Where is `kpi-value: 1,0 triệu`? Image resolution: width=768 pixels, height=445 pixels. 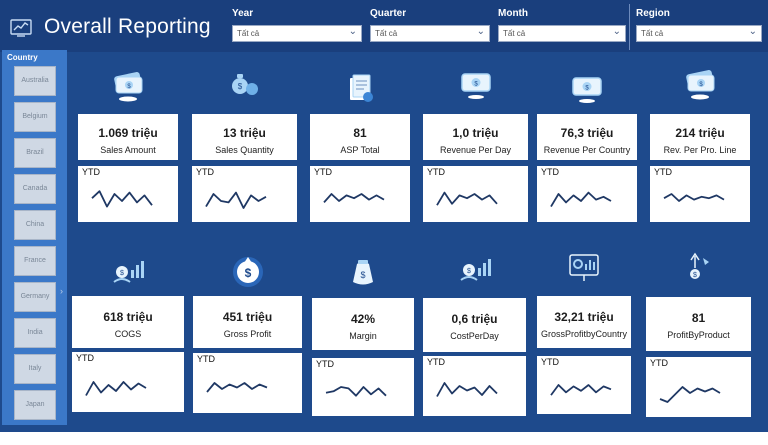
kpi-value: 1,0 triệu is located at coordinates (475, 133).